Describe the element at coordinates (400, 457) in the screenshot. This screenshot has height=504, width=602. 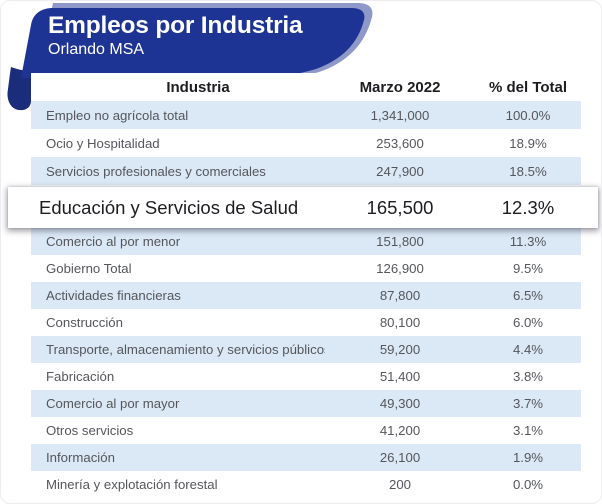
I see `table-cell-value: 26,100` at that location.